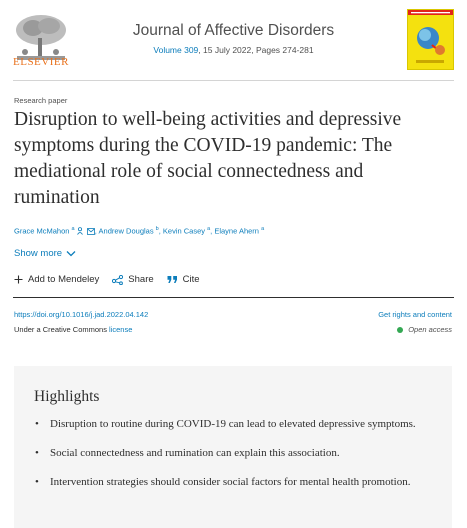 The width and height of the screenshot is (467, 528). What do you see at coordinates (64, 279) in the screenshot?
I see `add-to-mendeley-label: Add to Mendeley` at bounding box center [64, 279].